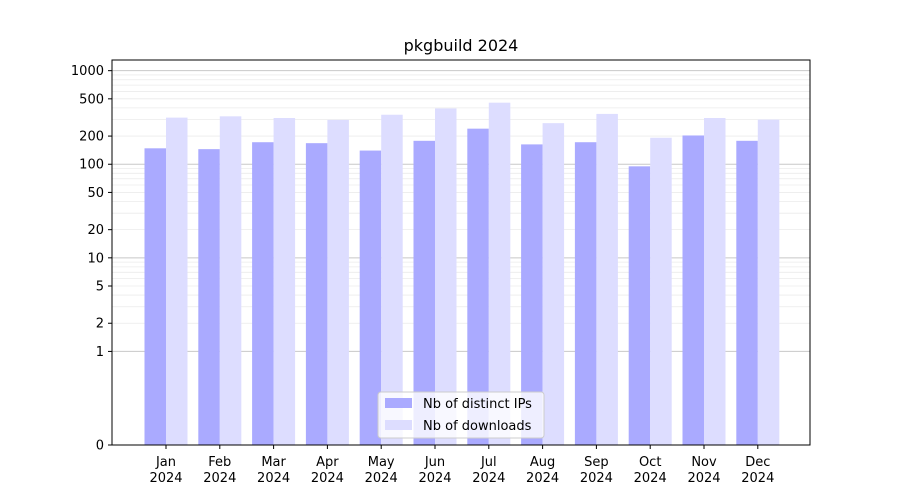  Describe the element at coordinates (381, 462) in the screenshot. I see `x-tick-label-month: May` at that location.